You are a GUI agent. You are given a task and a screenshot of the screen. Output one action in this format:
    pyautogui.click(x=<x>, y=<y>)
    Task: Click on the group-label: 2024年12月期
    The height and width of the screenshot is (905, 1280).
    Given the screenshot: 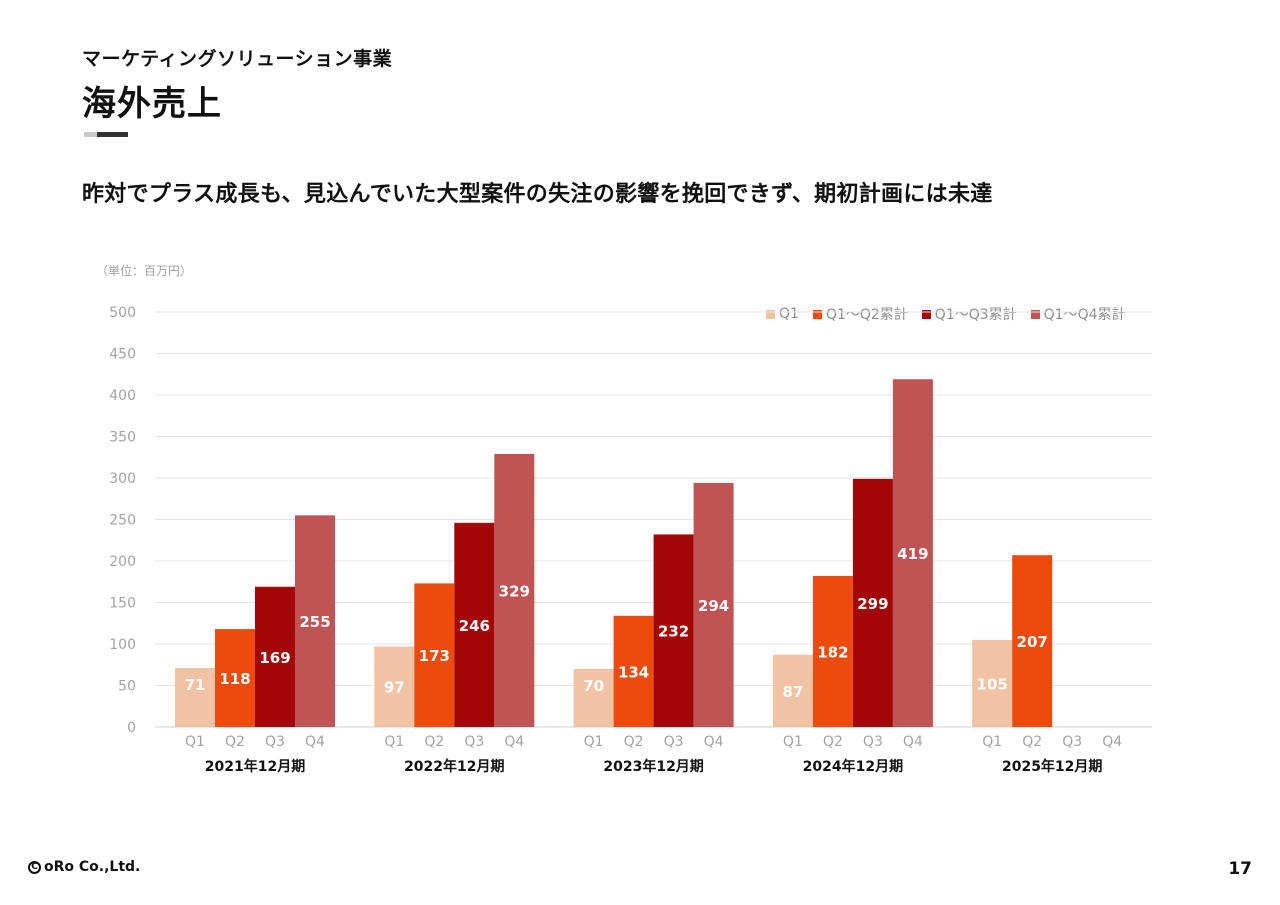 What is the action you would take?
    pyautogui.click(x=853, y=766)
    